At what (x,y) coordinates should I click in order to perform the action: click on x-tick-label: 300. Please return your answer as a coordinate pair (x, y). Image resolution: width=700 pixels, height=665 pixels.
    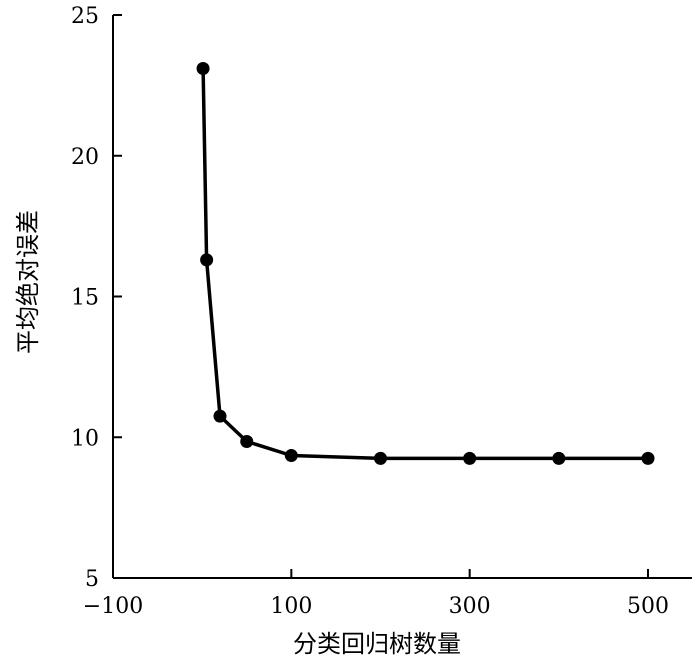
    Looking at the image, I should click on (470, 606).